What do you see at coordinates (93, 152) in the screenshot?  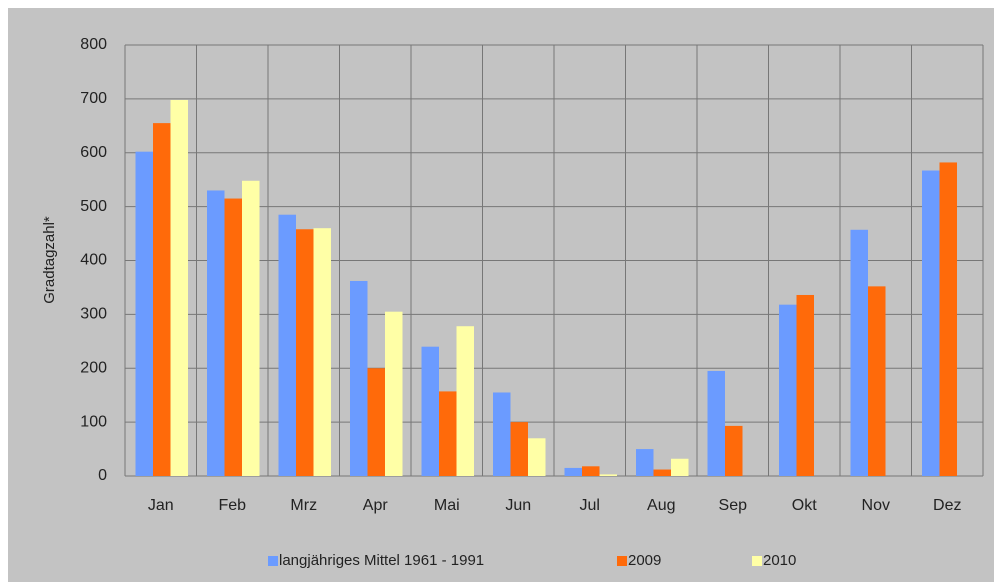 I see `y-tick-label: 600` at bounding box center [93, 152].